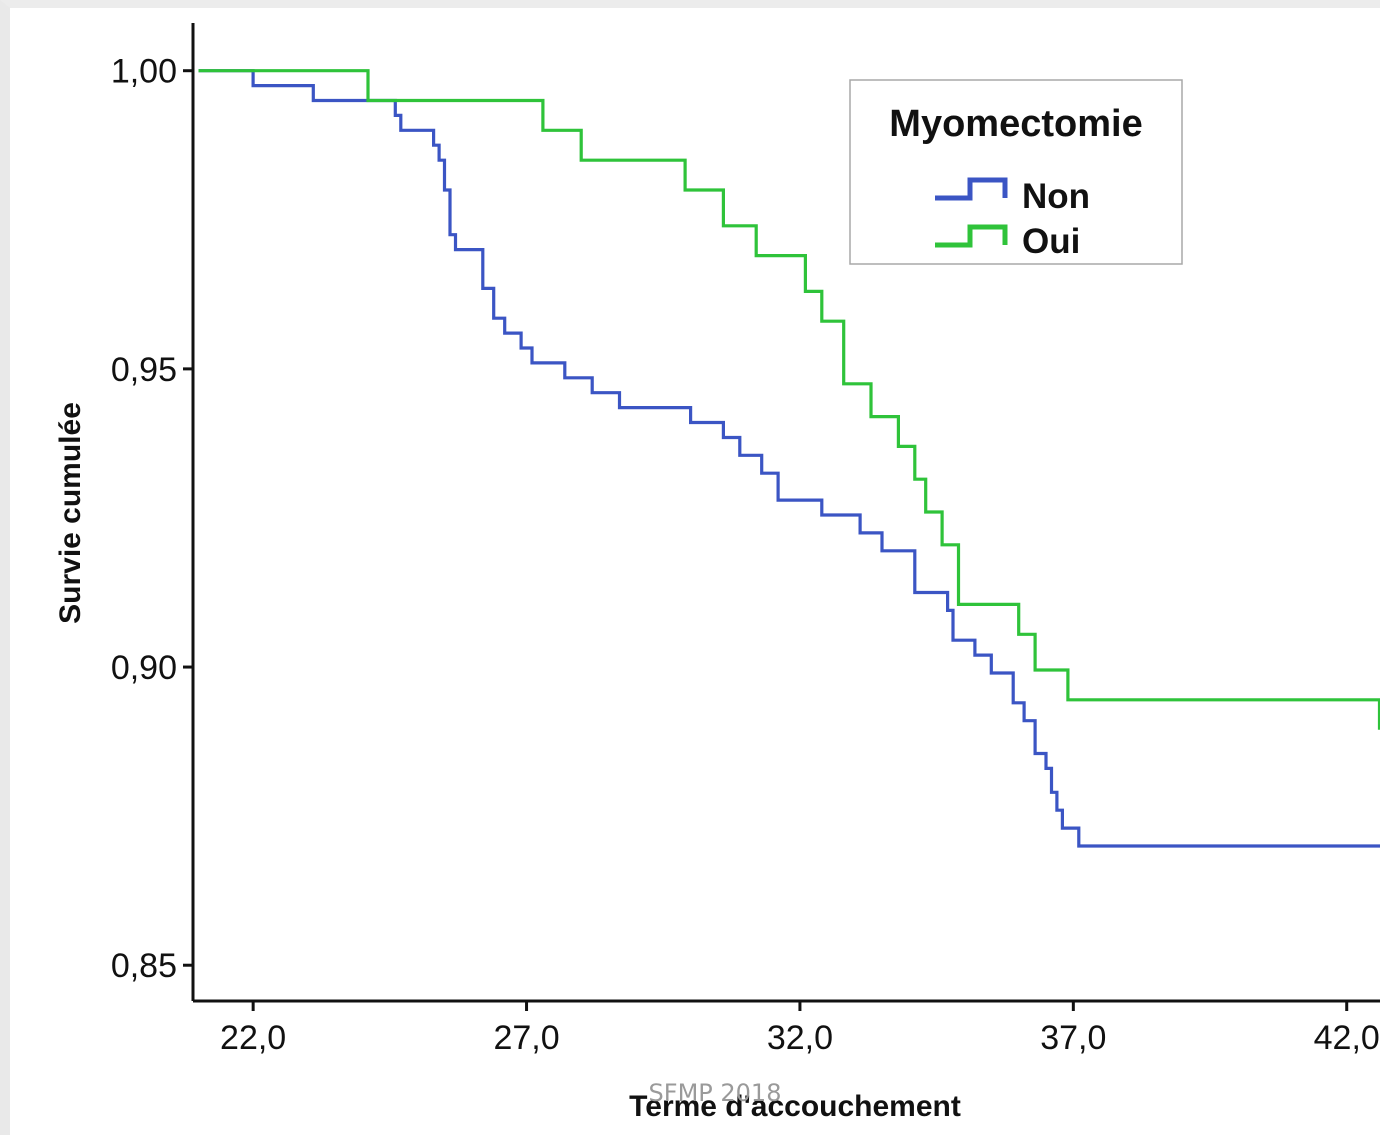 This screenshot has width=1380, height=1143. Describe the element at coordinates (1051, 241) in the screenshot. I see `legend-label-oui: Oui` at that location.